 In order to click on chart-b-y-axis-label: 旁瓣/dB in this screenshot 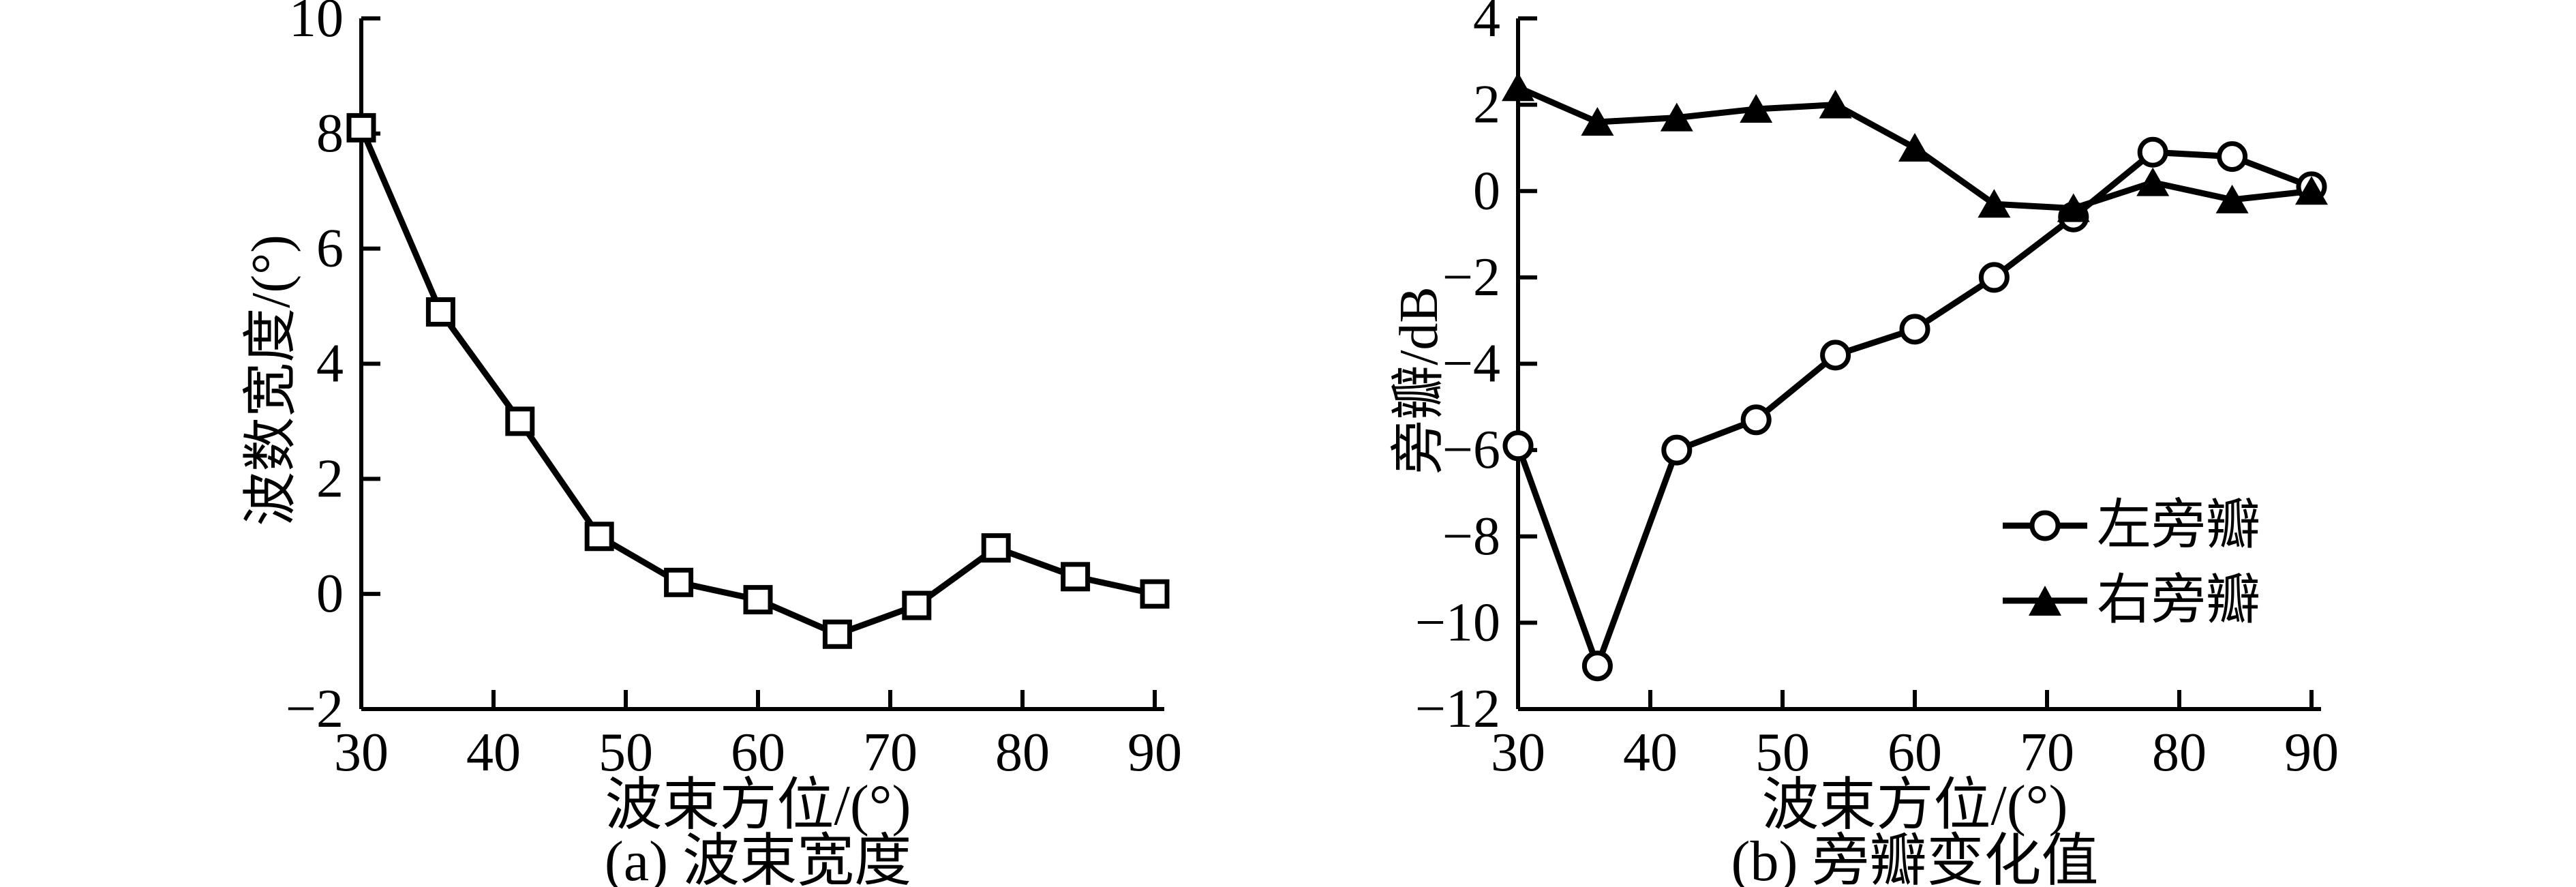, I will do `click(1419, 380)`.